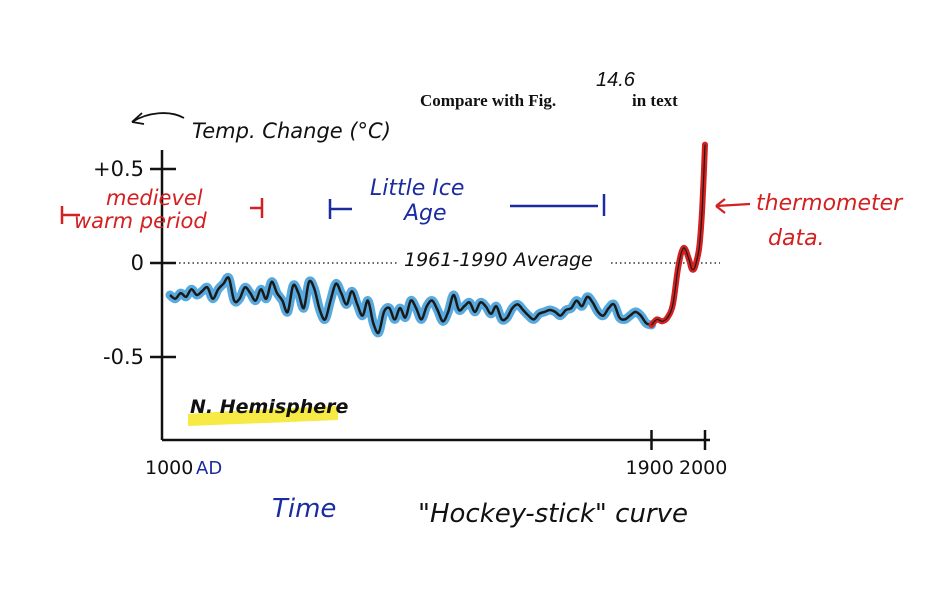 The height and width of the screenshot is (592, 944). Describe the element at coordinates (488, 100) in the screenshot. I see `chart-title: Compare with Fig.` at that location.